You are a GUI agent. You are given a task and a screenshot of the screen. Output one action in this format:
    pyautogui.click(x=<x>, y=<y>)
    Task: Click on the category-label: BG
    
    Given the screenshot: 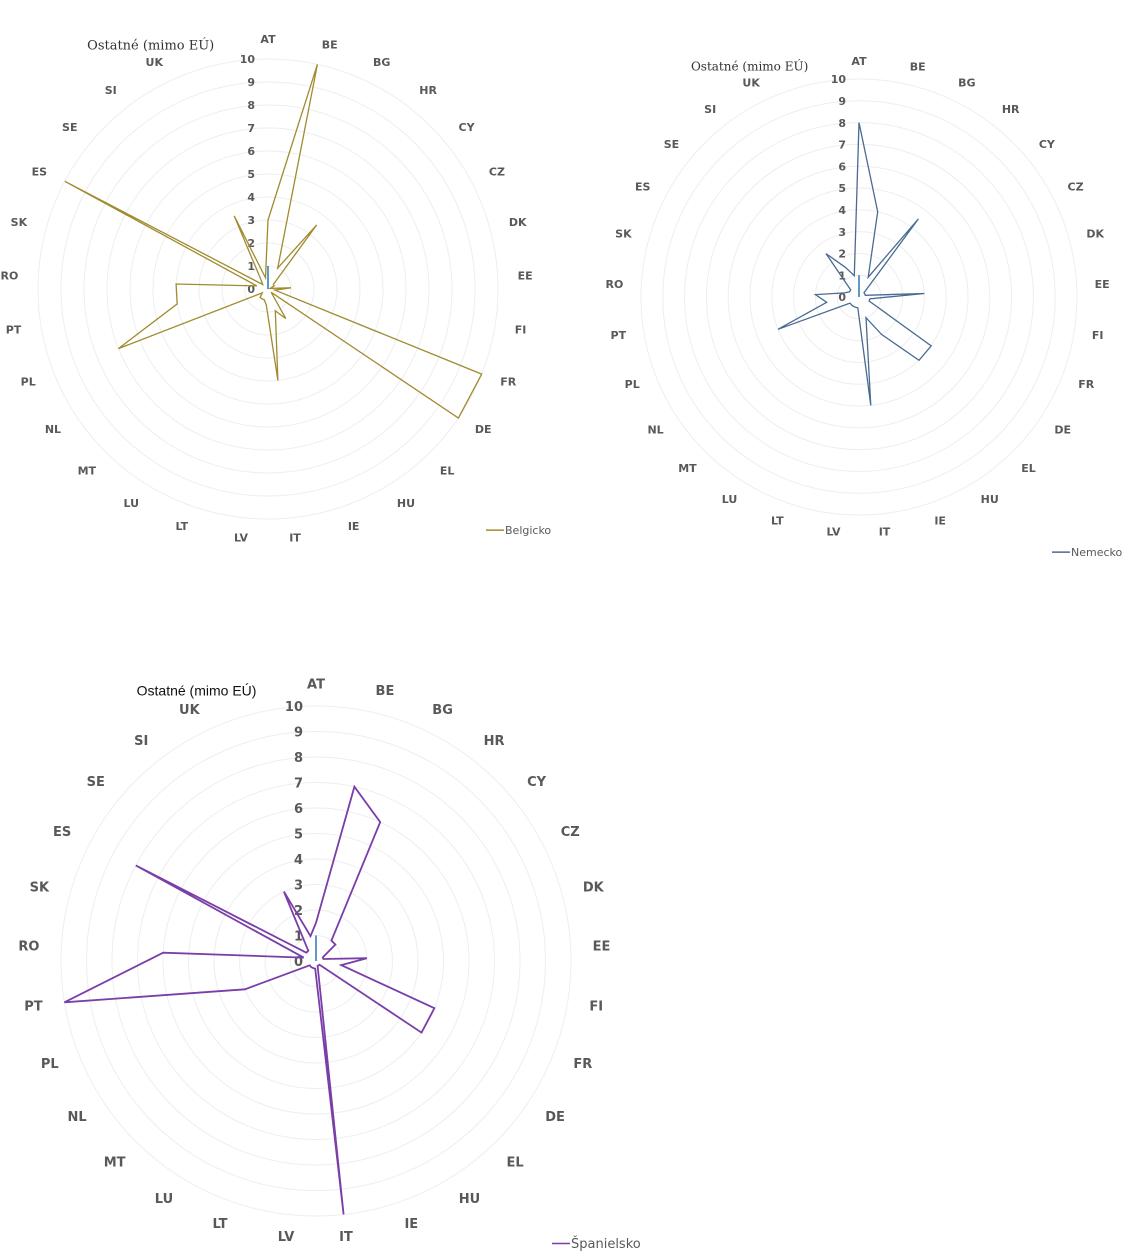 What is the action you would take?
    pyautogui.click(x=966, y=83)
    